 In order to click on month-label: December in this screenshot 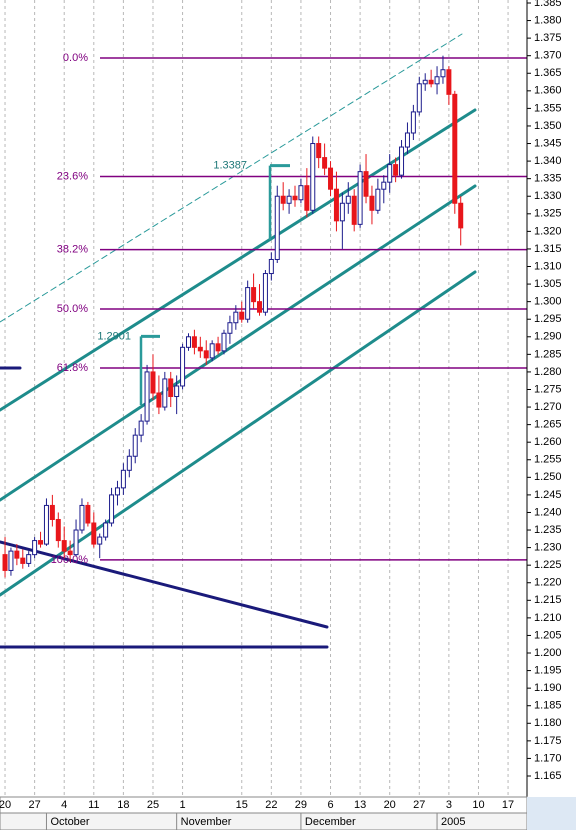, I will do `click(330, 822)`.